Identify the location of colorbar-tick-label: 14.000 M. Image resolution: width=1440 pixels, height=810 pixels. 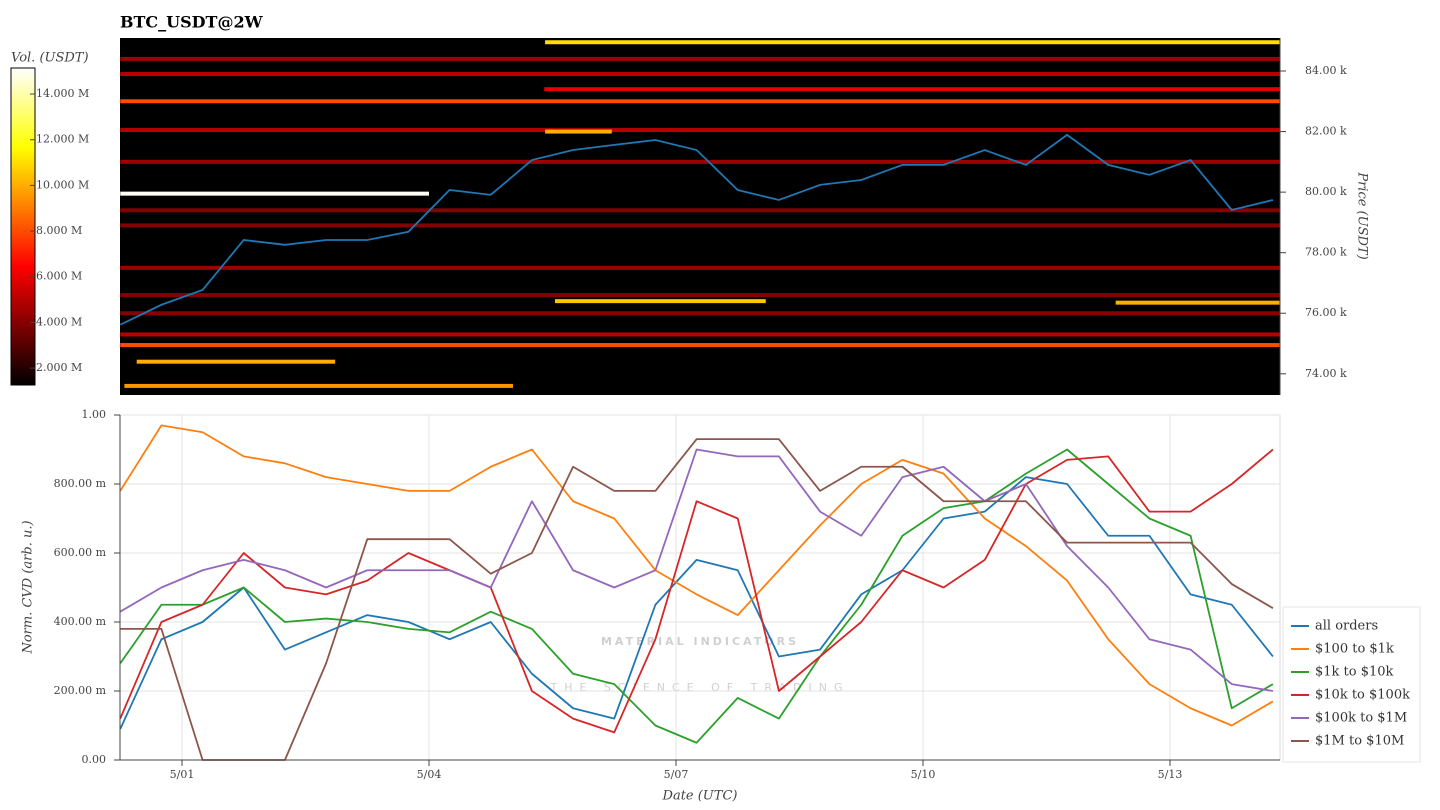
(62, 93).